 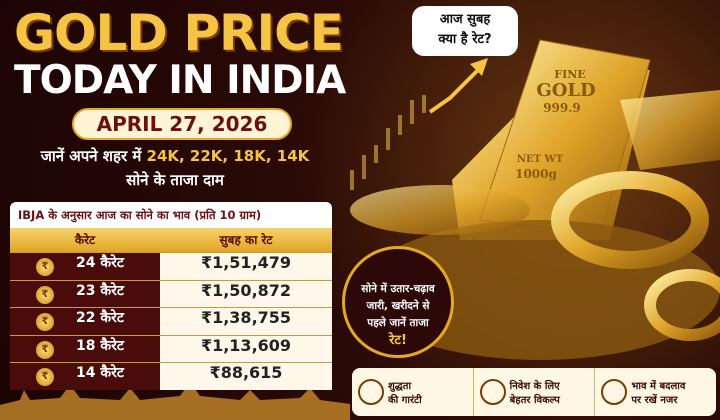 I want to click on bar-label: 999.9, so click(x=562, y=108).